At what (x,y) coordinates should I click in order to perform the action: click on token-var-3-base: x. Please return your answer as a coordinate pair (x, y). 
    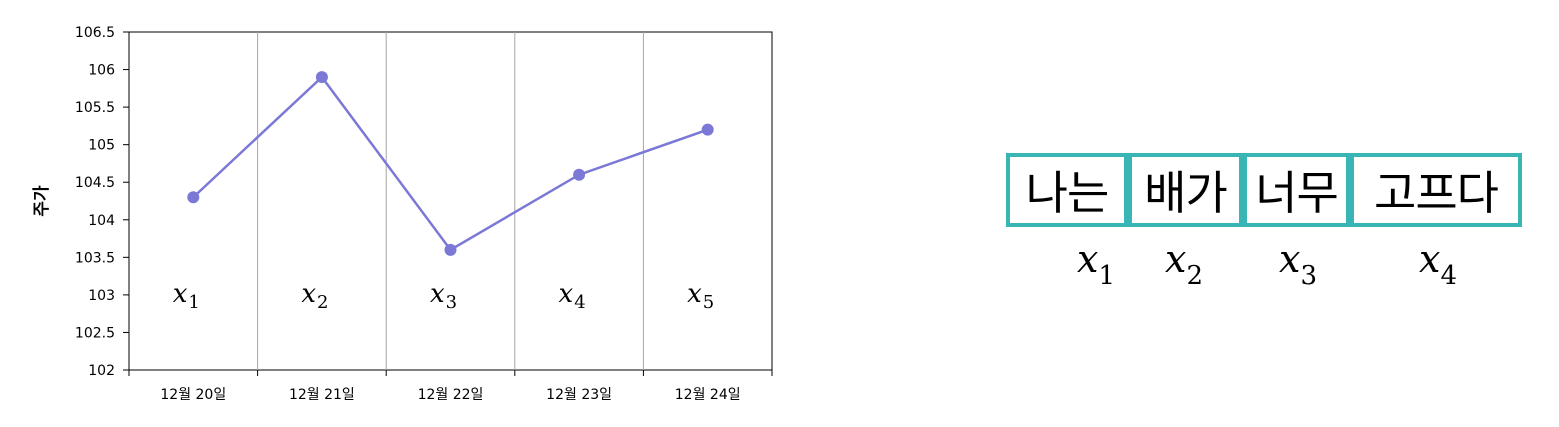
    Looking at the image, I should click on (1290, 259).